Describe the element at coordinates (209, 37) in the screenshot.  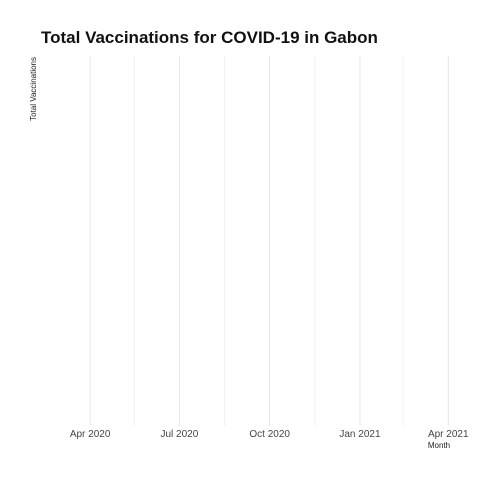
I see `chart-title: Total Vaccinations for COVID-19 in Gabon` at that location.